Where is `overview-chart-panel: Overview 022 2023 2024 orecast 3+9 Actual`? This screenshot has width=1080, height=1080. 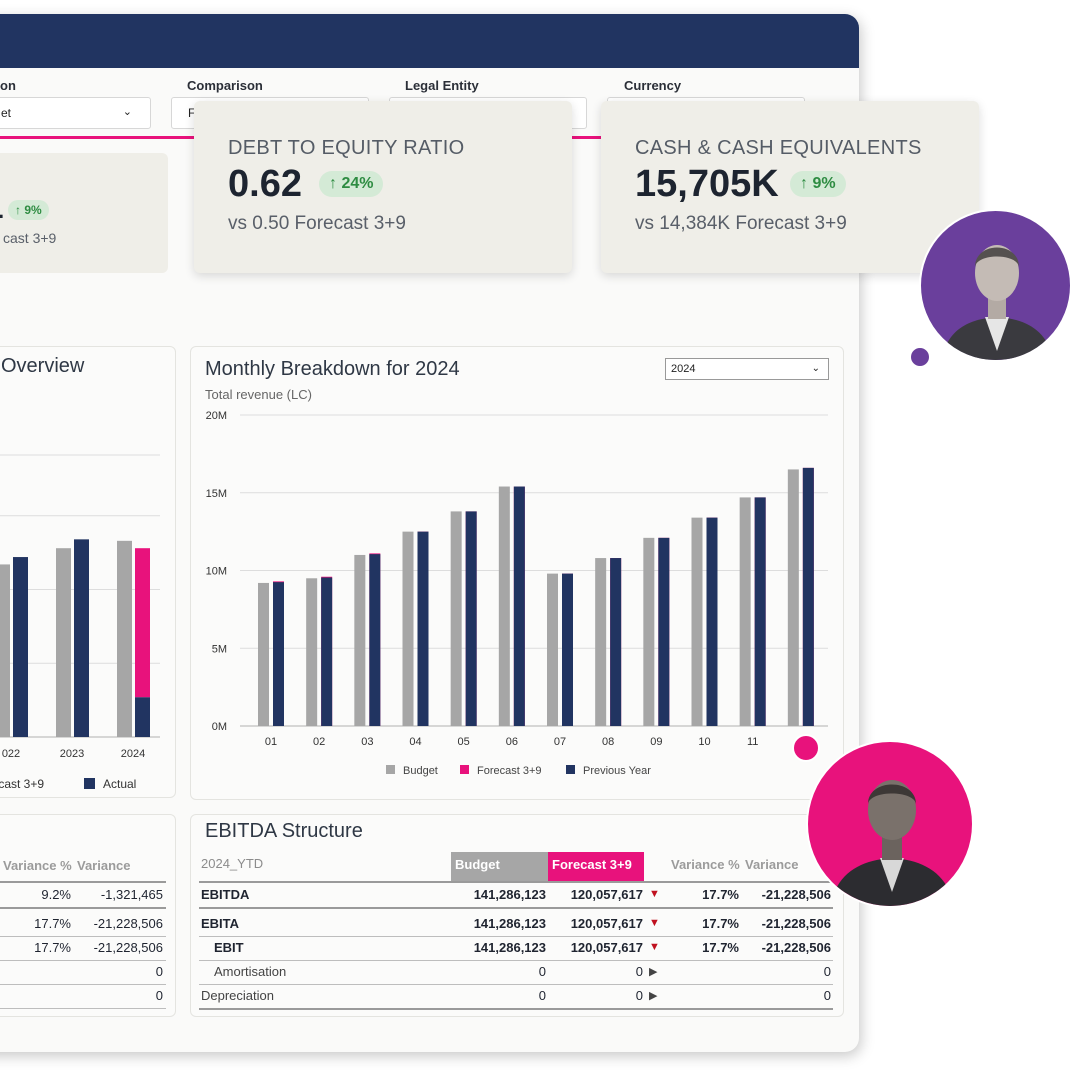 overview-chart-panel: Overview 022 2023 2024 orecast 3+9 Actual is located at coordinates (88, 572).